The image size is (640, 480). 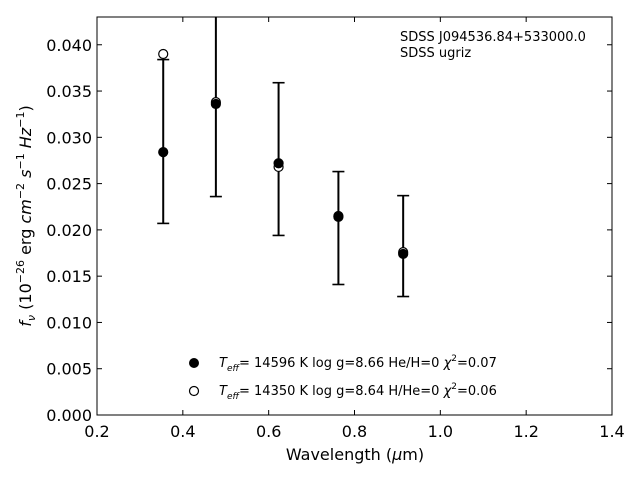 What do you see at coordinates (268, 431) in the screenshot?
I see `x-tick-label: 0.6` at bounding box center [268, 431].